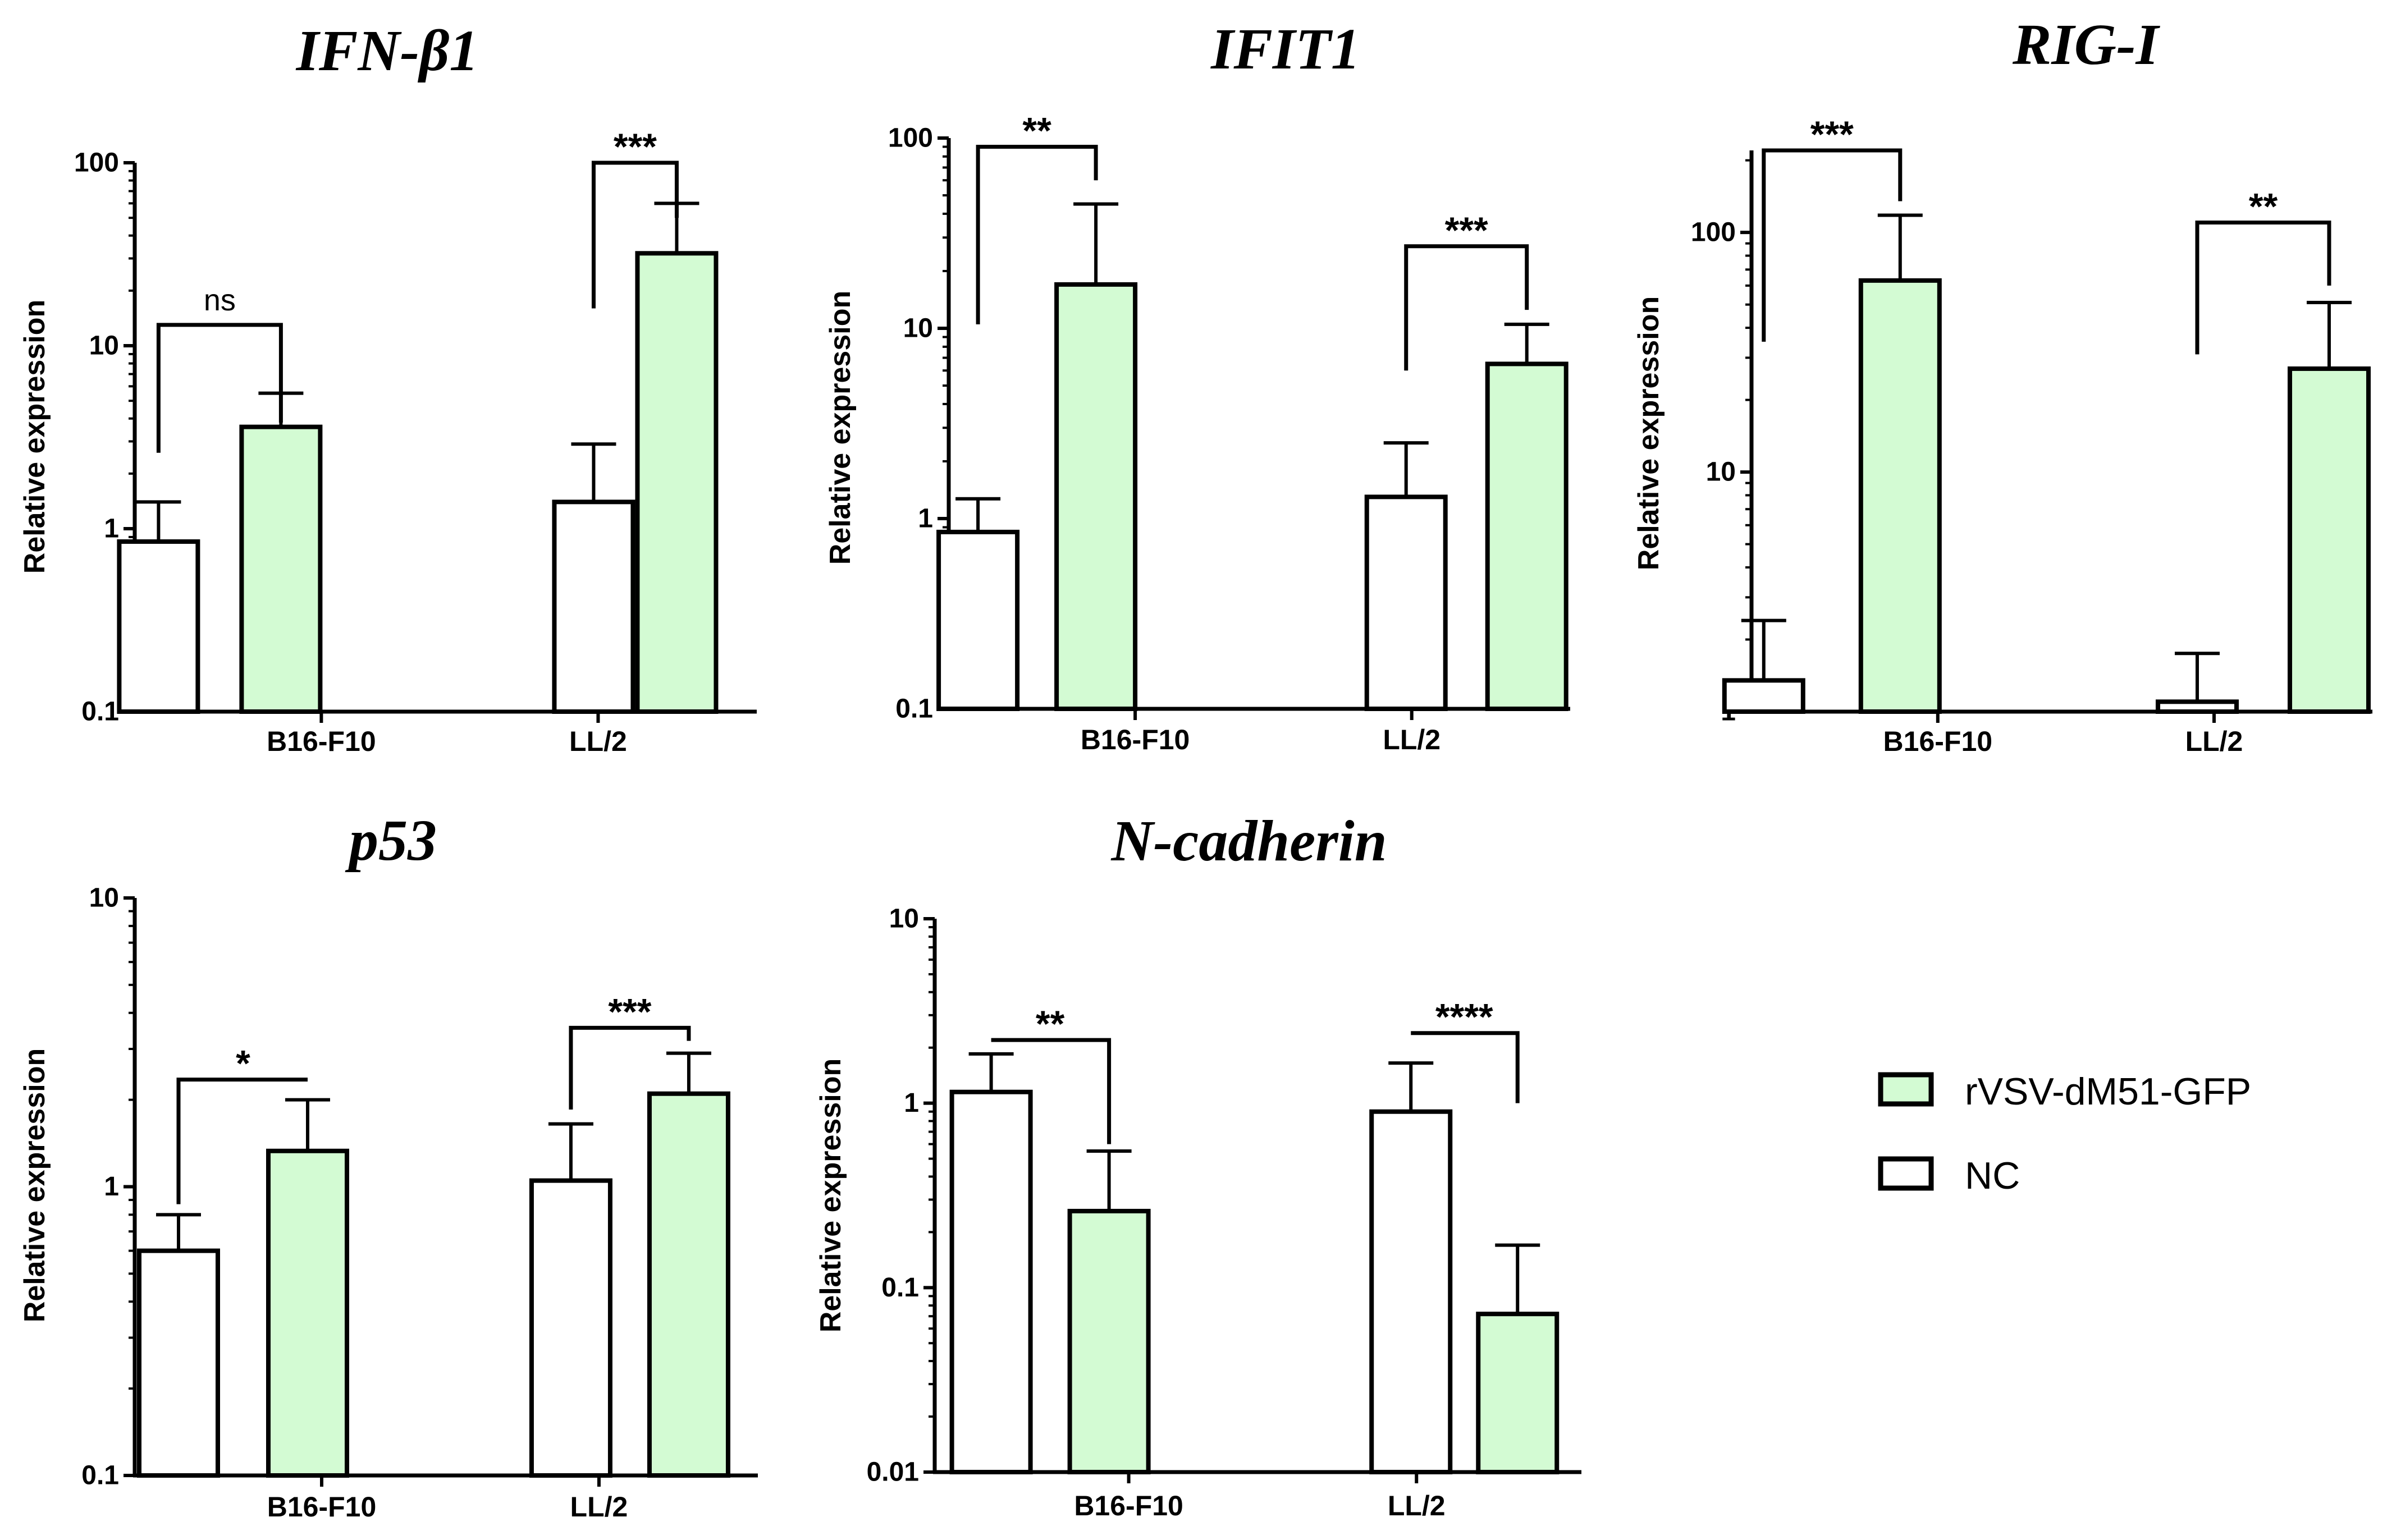  Describe the element at coordinates (1906, 1089) in the screenshot. I see `legend-swatch-treated` at that location.